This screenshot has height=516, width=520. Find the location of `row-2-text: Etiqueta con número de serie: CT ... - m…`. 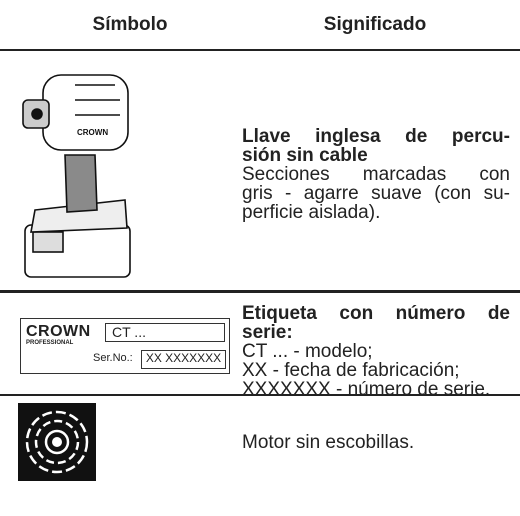

row-2-text: Etiqueta con número de serie: CT ... - m… is located at coordinates (376, 351).